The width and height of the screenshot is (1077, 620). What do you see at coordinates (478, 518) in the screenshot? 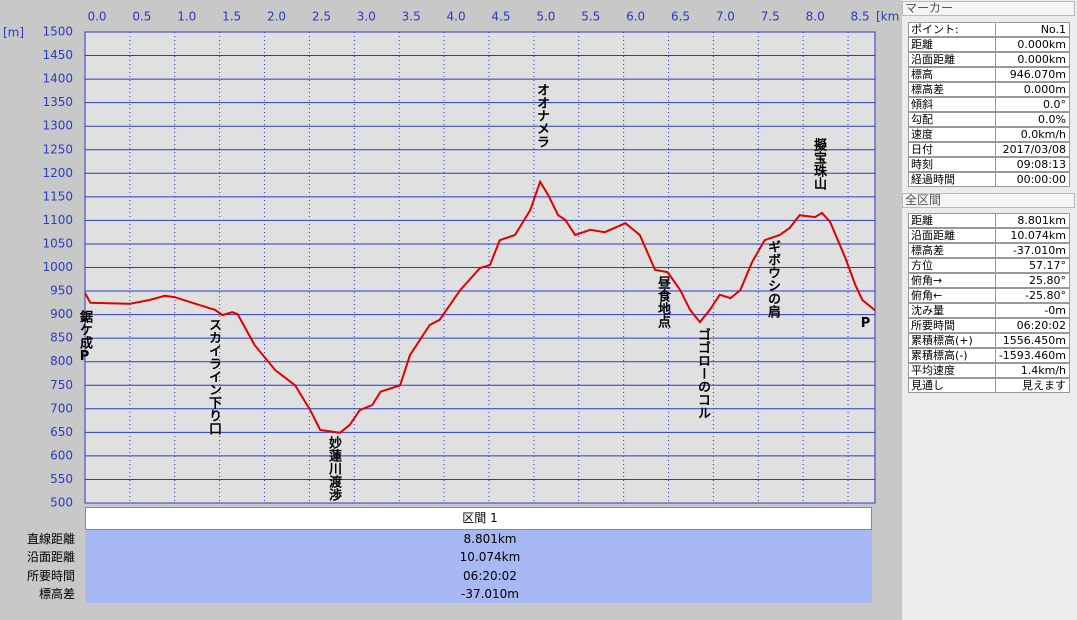
I see `section-header` at bounding box center [478, 518].